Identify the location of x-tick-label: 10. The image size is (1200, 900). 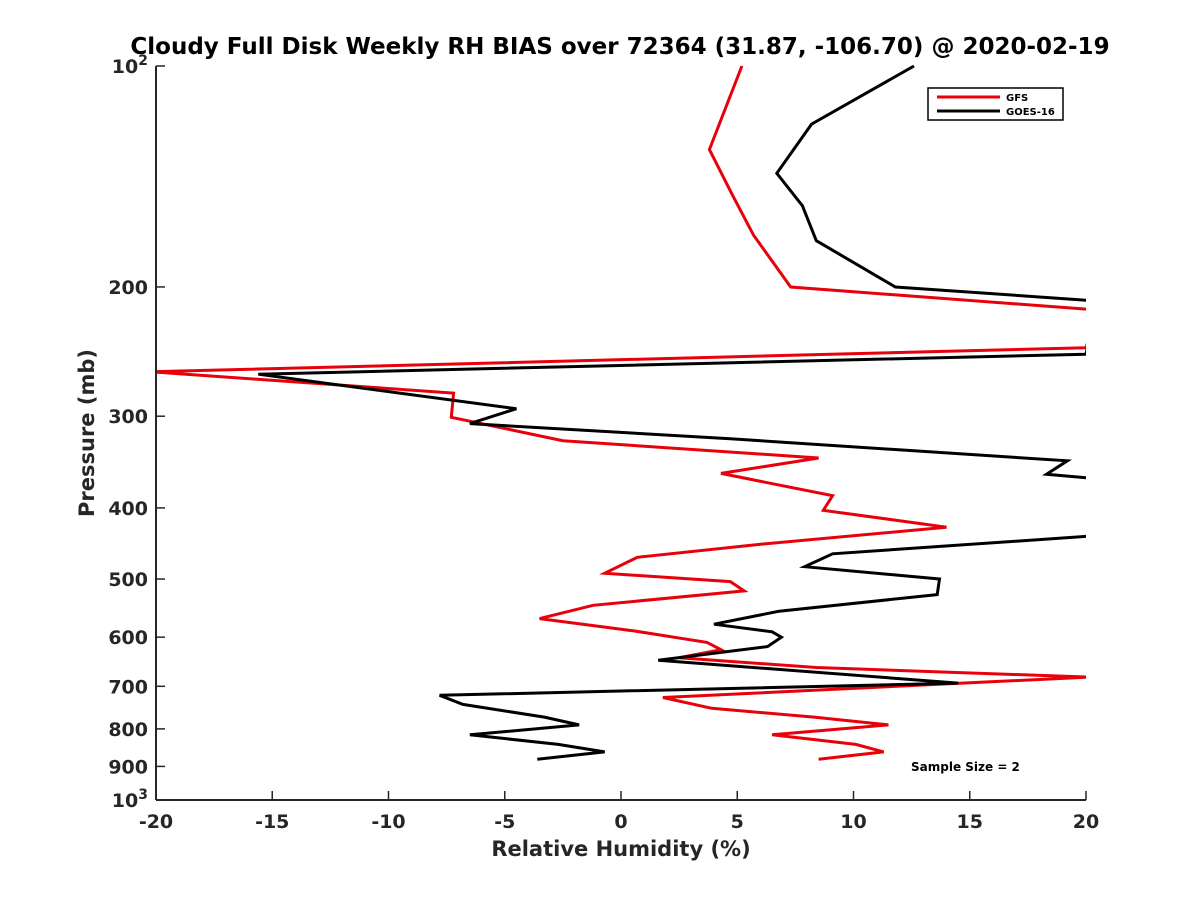
(853, 822).